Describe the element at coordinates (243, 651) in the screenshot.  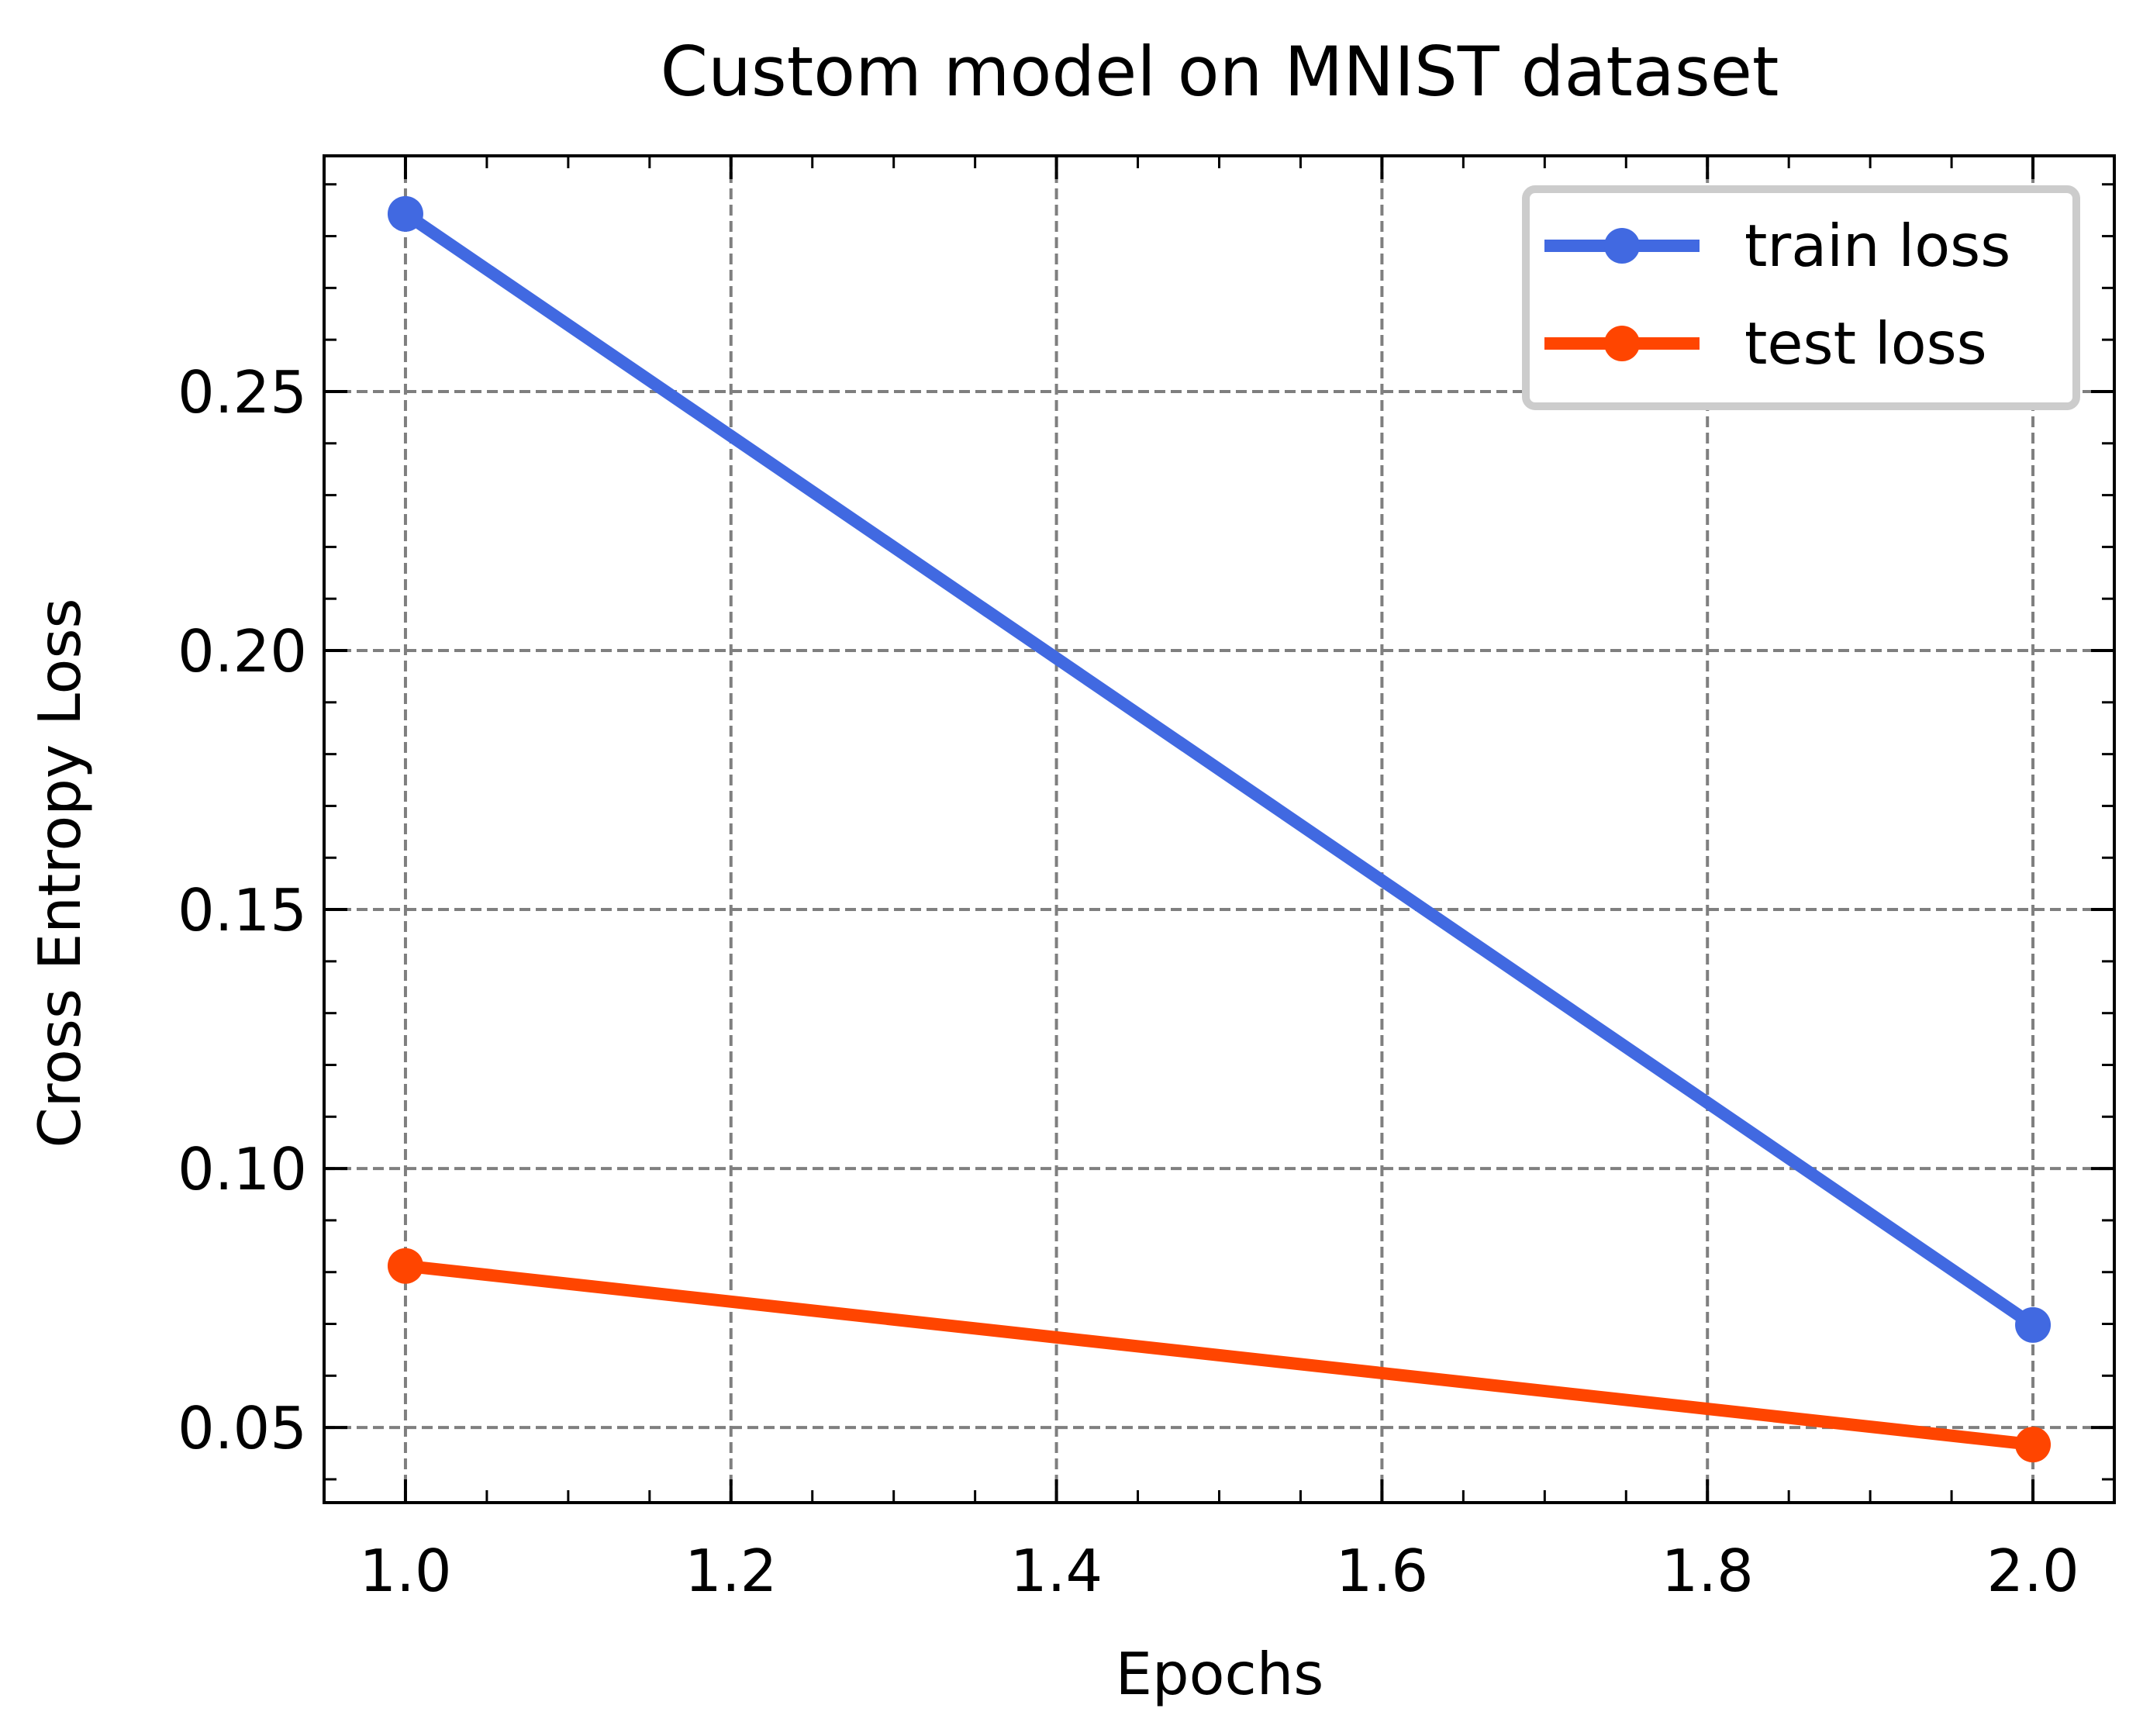
I see `y-tick-label: 0.20` at that location.